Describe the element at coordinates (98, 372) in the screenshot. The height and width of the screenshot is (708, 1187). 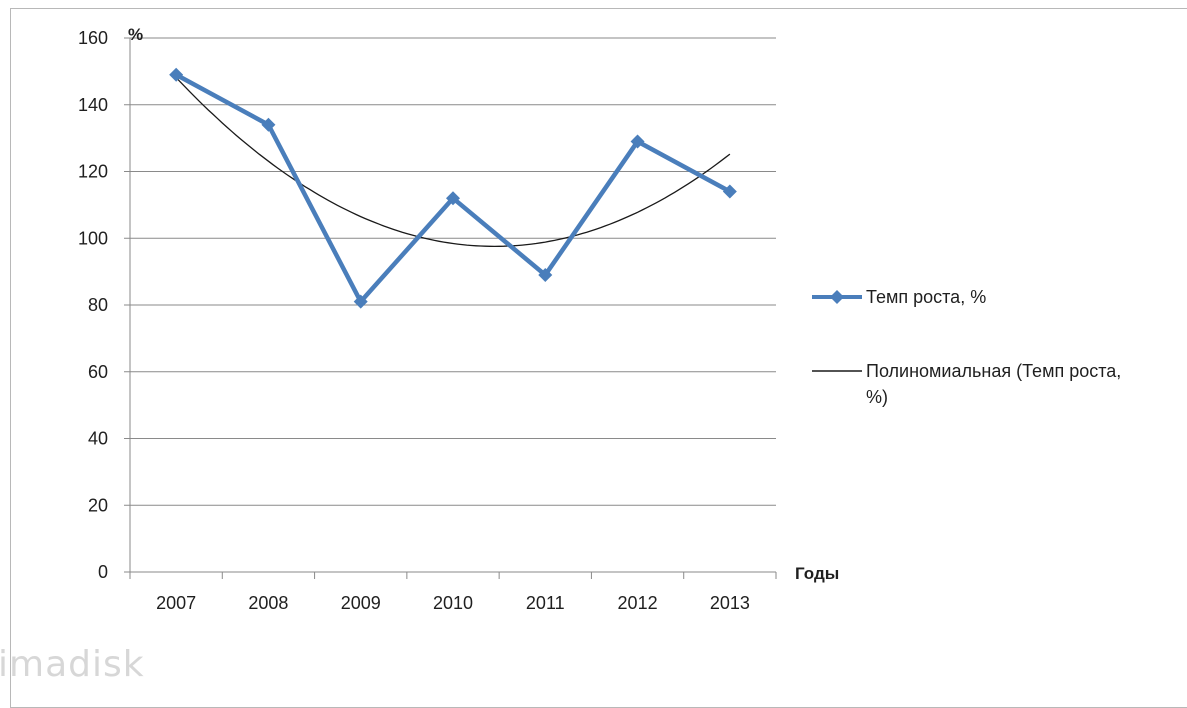
I see `y-tick-label: 60` at that location.